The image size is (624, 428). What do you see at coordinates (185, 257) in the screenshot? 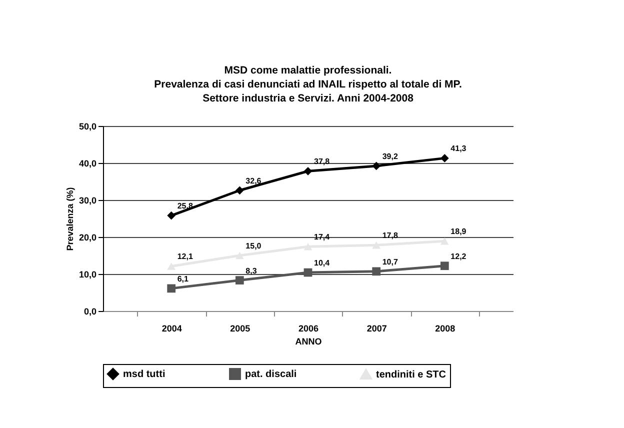
I see `data-label: 12,1` at bounding box center [185, 257].